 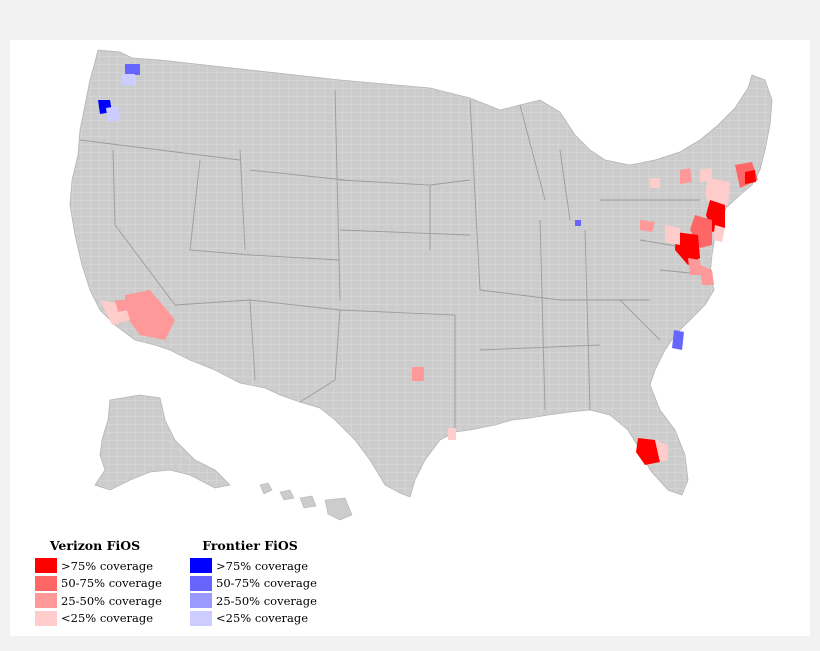 I want to click on verizon-legend-title: Verizon FiOS, so click(x=95, y=545).